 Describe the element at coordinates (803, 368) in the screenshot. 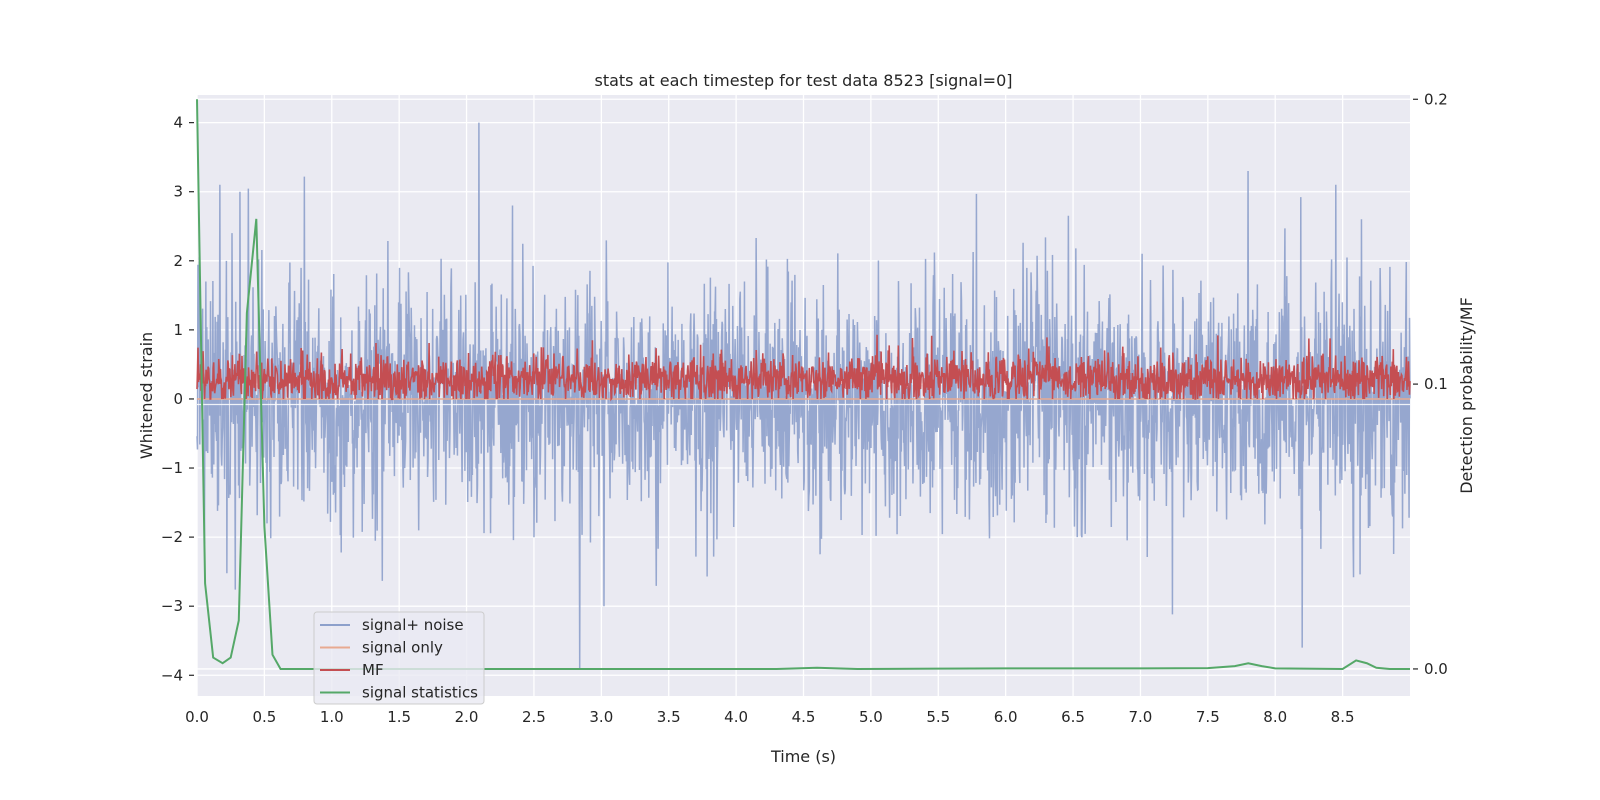

I see `series-mf` at that location.